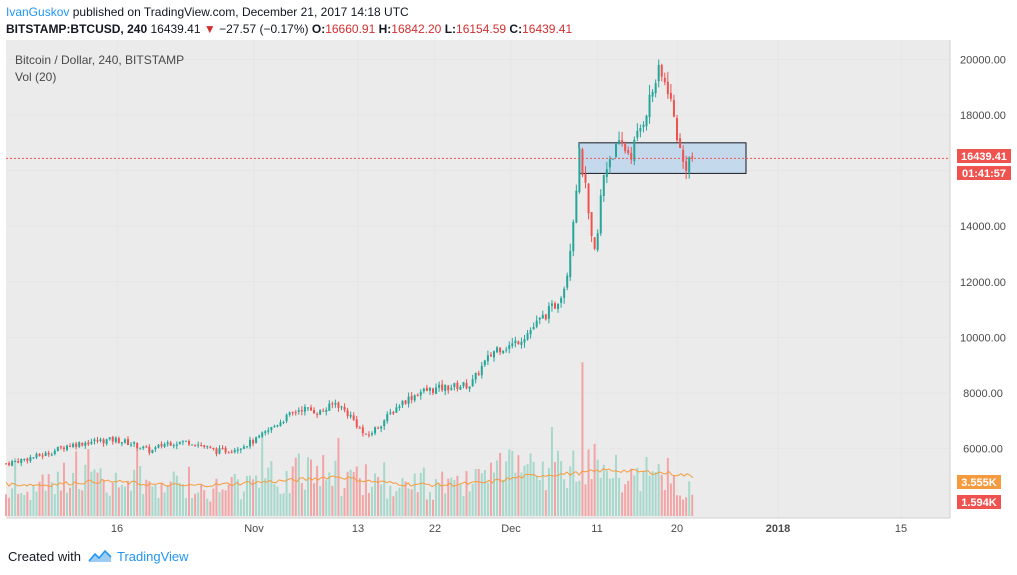 The image size is (1017, 575). I want to click on volume-tag: 1.594K, so click(979, 502).